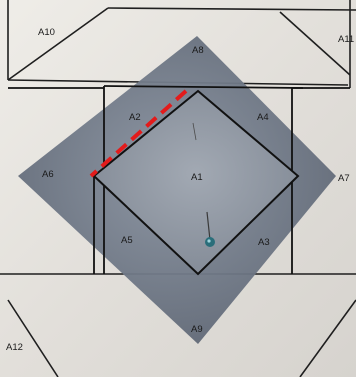 This screenshot has height=377, width=356. I want to click on label-a6: A6, so click(48, 174).